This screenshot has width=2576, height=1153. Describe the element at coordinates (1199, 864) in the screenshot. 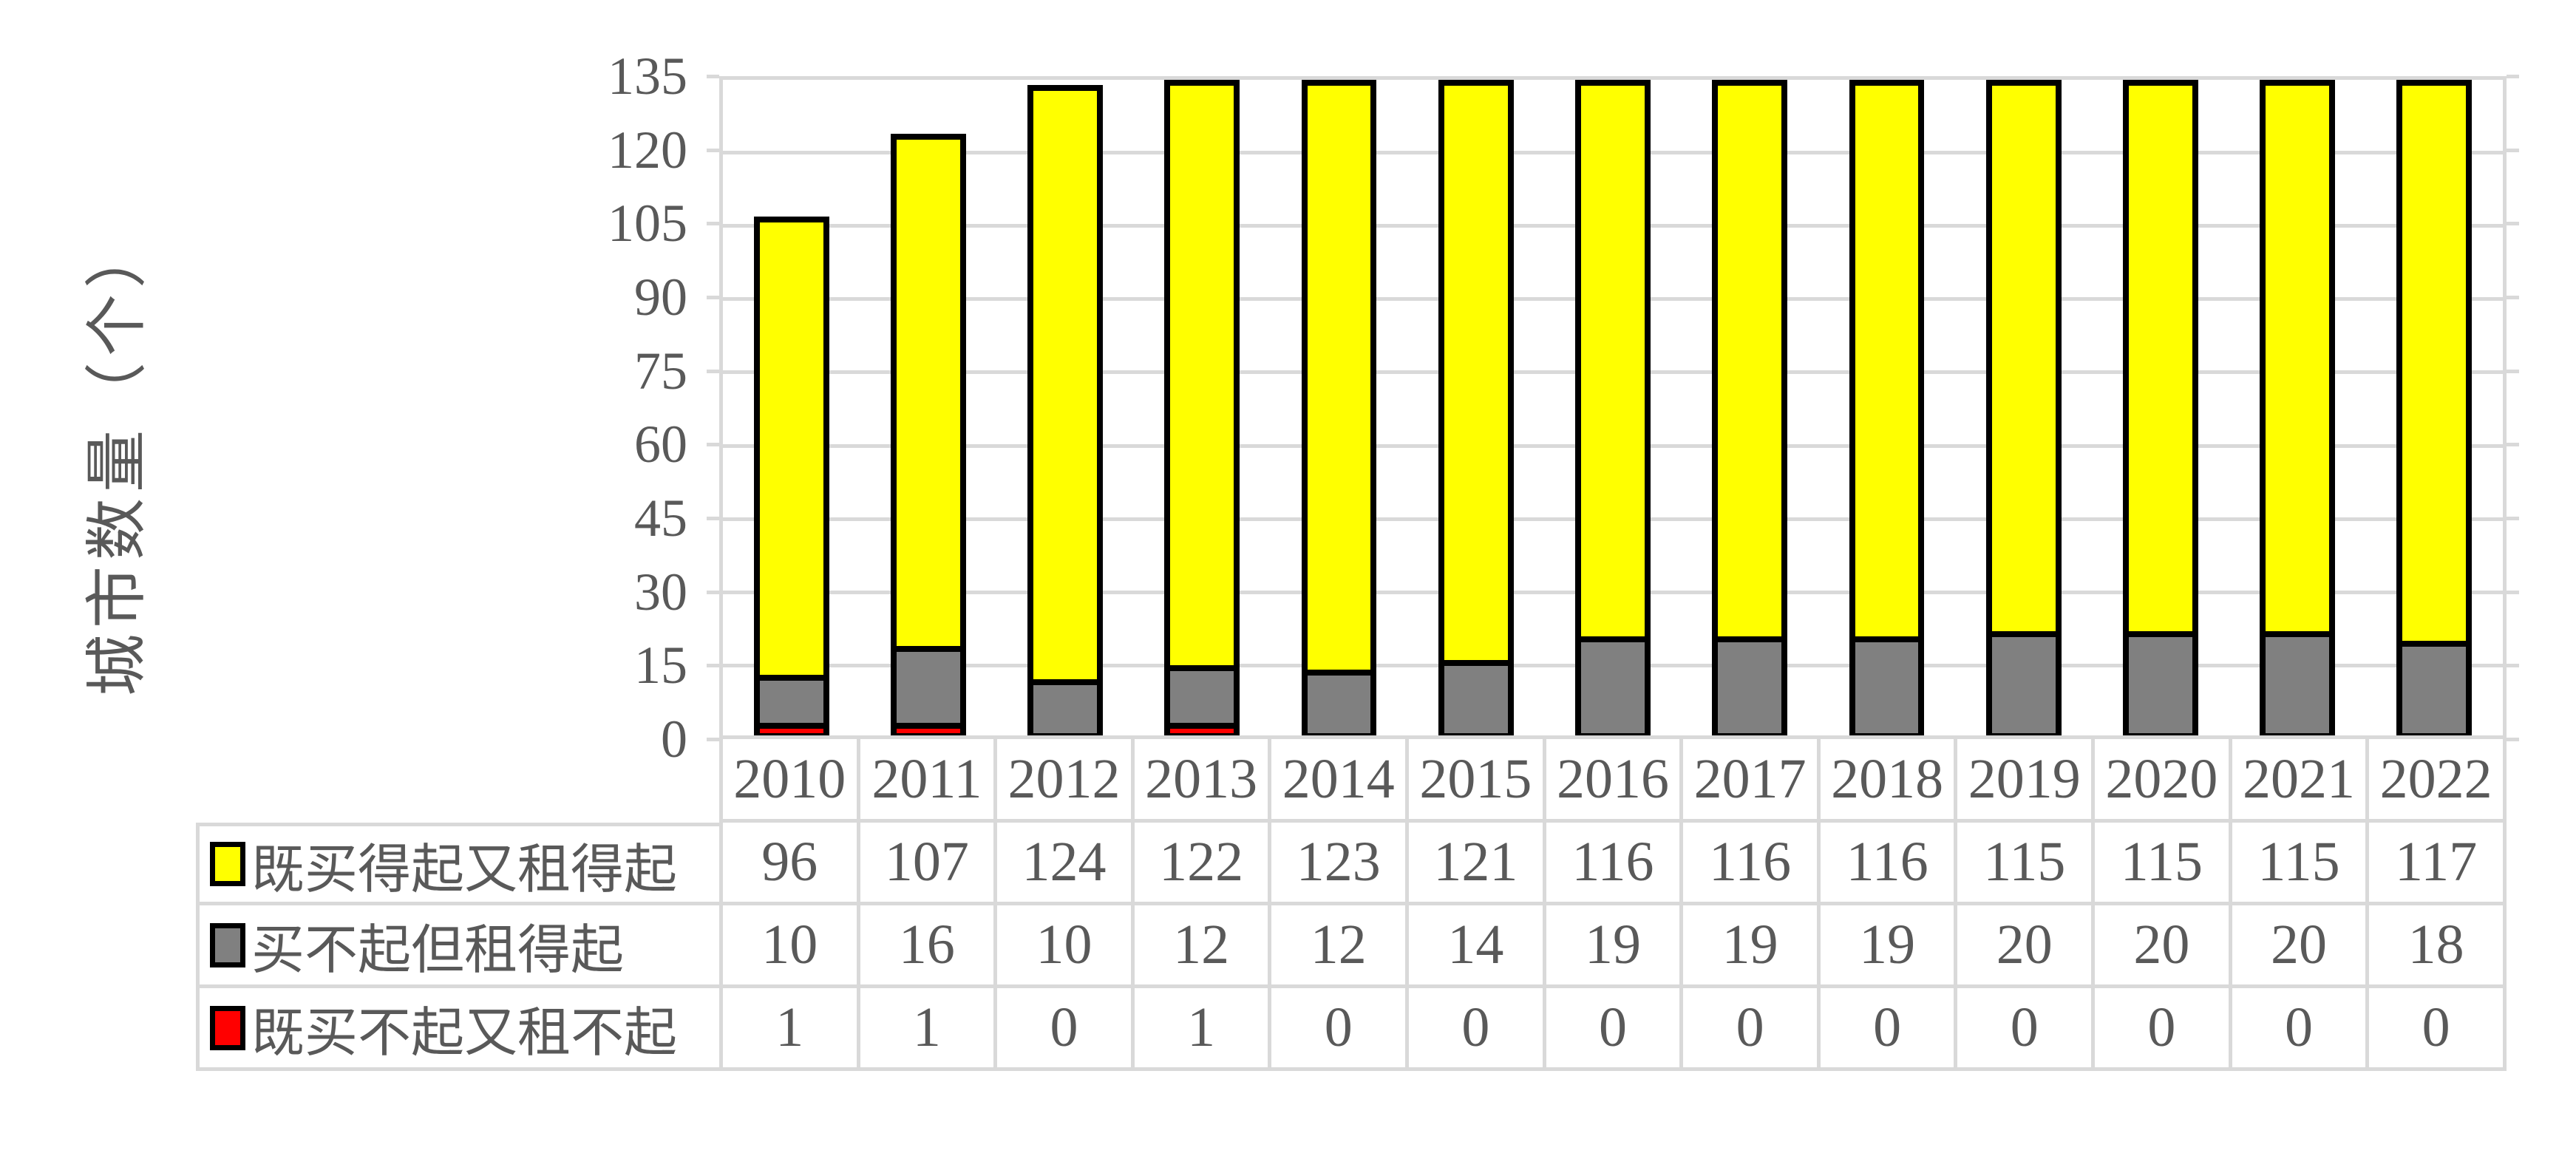

I see `value-cell: 122` at that location.